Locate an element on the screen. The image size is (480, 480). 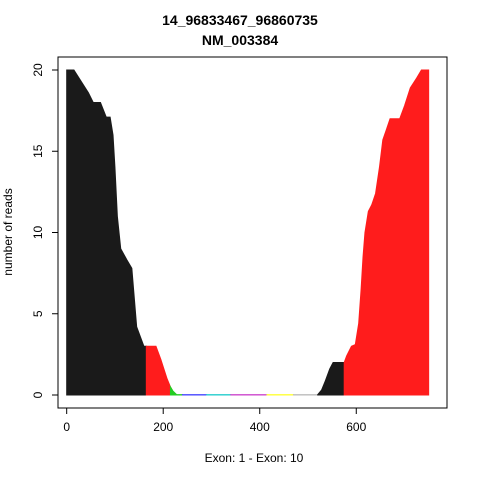
y-tick-label: 5 is located at coordinates (38, 313).